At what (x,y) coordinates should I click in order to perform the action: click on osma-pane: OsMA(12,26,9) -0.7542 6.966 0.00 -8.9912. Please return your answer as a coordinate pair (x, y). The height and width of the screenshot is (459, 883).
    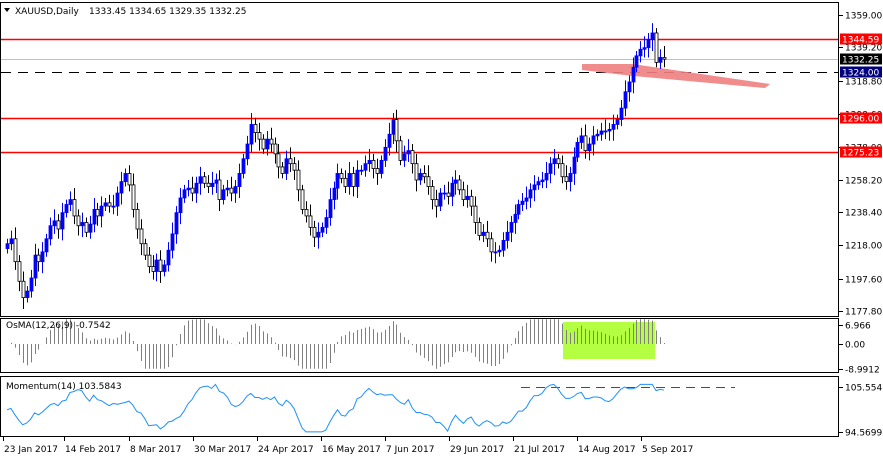
    Looking at the image, I should click on (440, 347).